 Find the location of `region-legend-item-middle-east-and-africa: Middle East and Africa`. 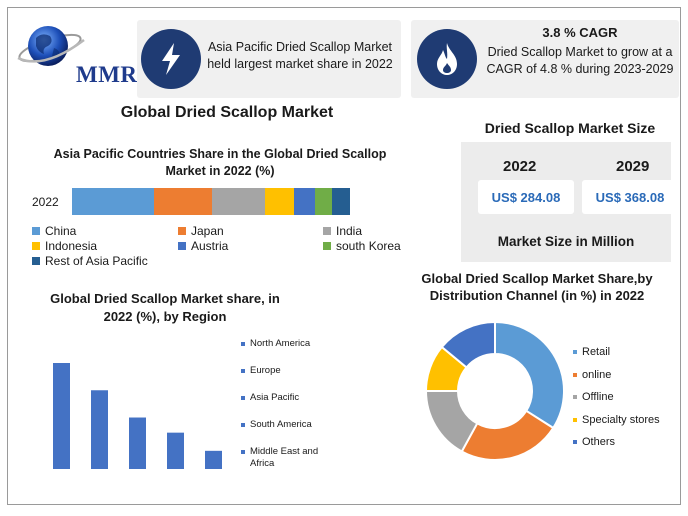

region-legend-item-middle-east-and-africa: Middle East and Africa is located at coordinates (283, 458).